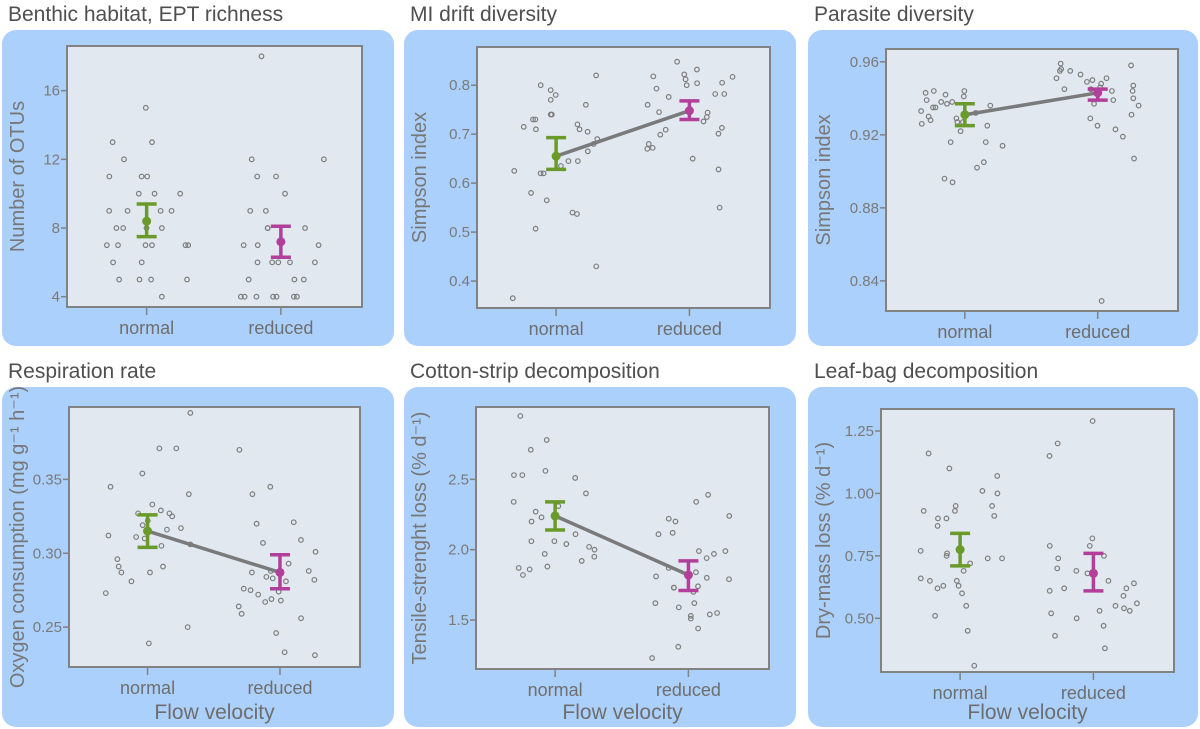  Describe the element at coordinates (47, 553) in the screenshot. I see `y-tick-label: 0.30` at that location.